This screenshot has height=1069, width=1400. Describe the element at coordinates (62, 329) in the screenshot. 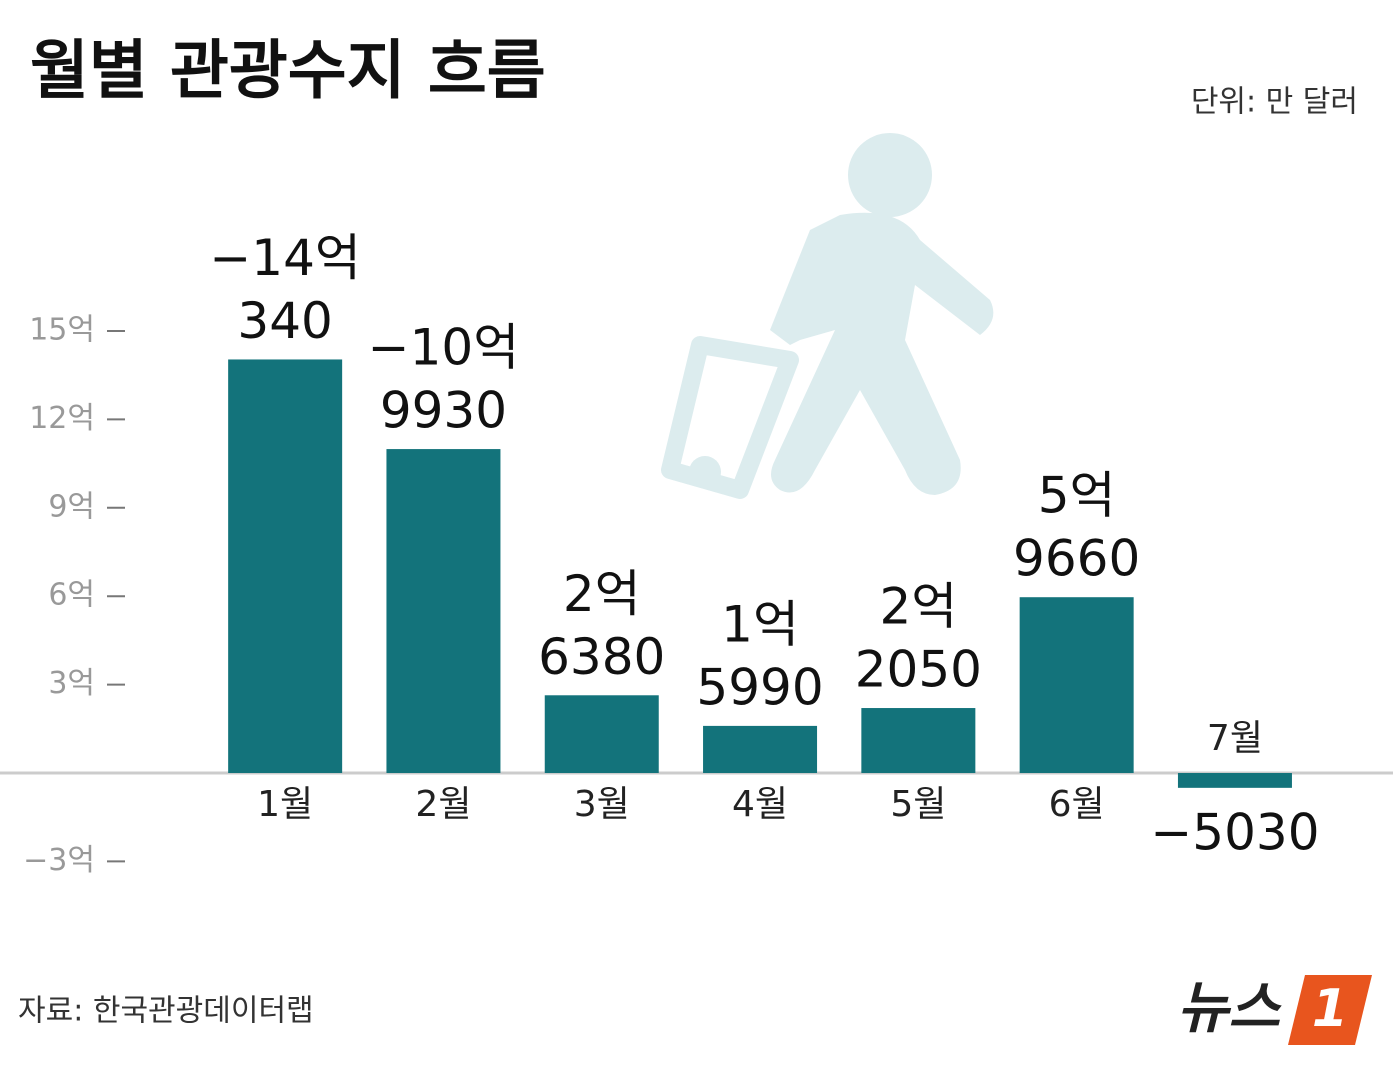

I see `y-tick-label: 15억` at that location.